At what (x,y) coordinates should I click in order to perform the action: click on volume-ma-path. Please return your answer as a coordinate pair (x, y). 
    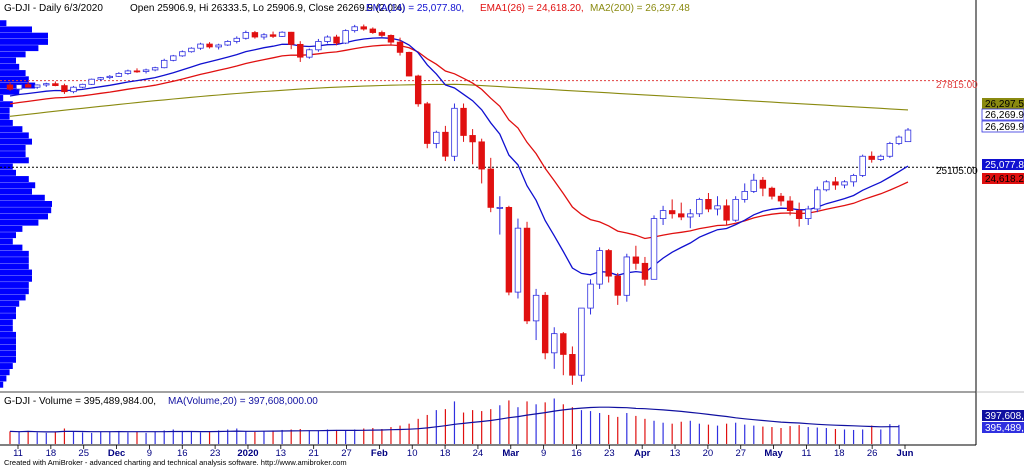
    Looking at the image, I should click on (454, 419).